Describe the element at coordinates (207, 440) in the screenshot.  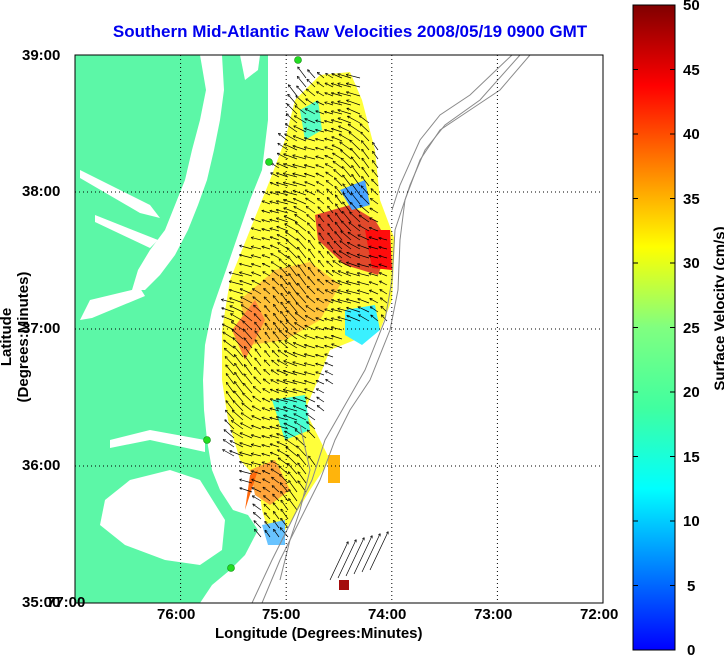
I see `station-marker` at that location.